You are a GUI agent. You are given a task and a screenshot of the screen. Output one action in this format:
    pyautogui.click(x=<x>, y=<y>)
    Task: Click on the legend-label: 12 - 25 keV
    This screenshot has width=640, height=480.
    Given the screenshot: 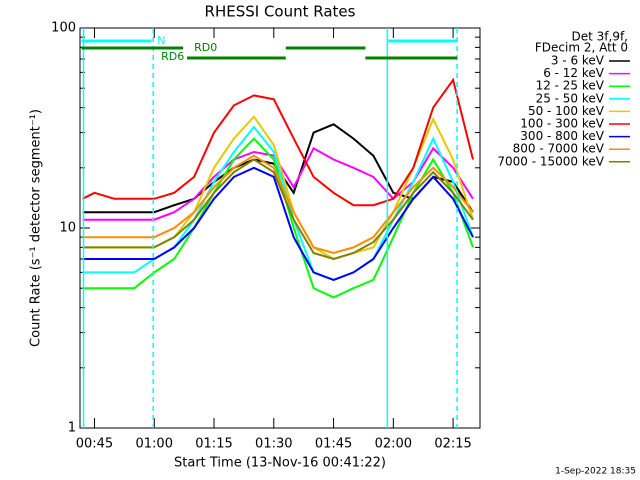 What is the action you would take?
    pyautogui.click(x=570, y=86)
    